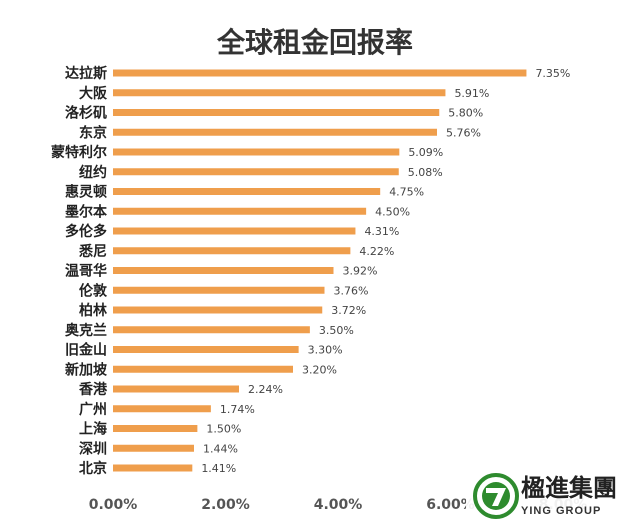 The image size is (630, 523). What do you see at coordinates (86, 369) in the screenshot?
I see `category-label-15: 新加坡` at bounding box center [86, 369].